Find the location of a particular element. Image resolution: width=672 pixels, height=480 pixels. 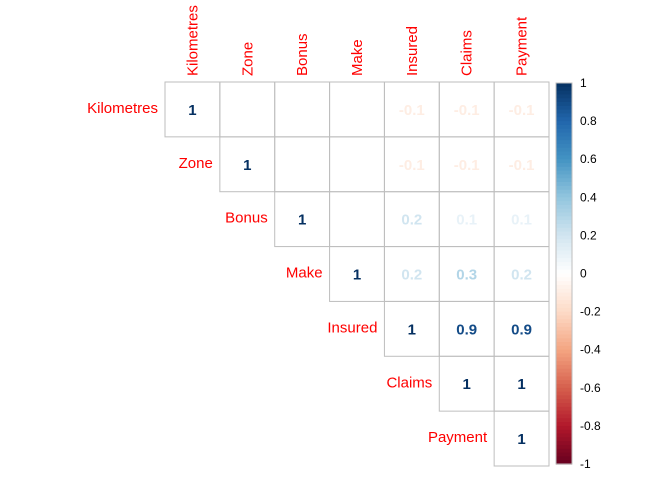

colorbar-tick-label: 0.4 is located at coordinates (588, 197).